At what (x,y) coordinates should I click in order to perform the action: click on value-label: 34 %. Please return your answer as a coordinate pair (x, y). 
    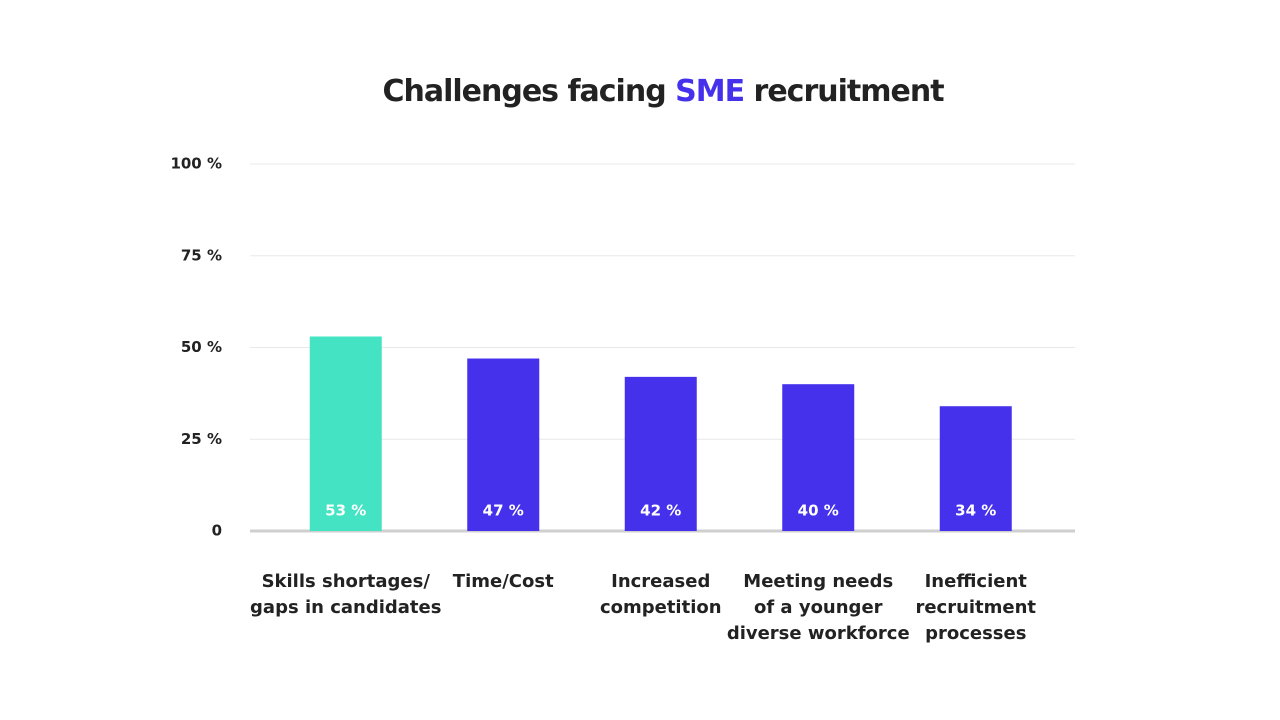
    Looking at the image, I should click on (975, 511).